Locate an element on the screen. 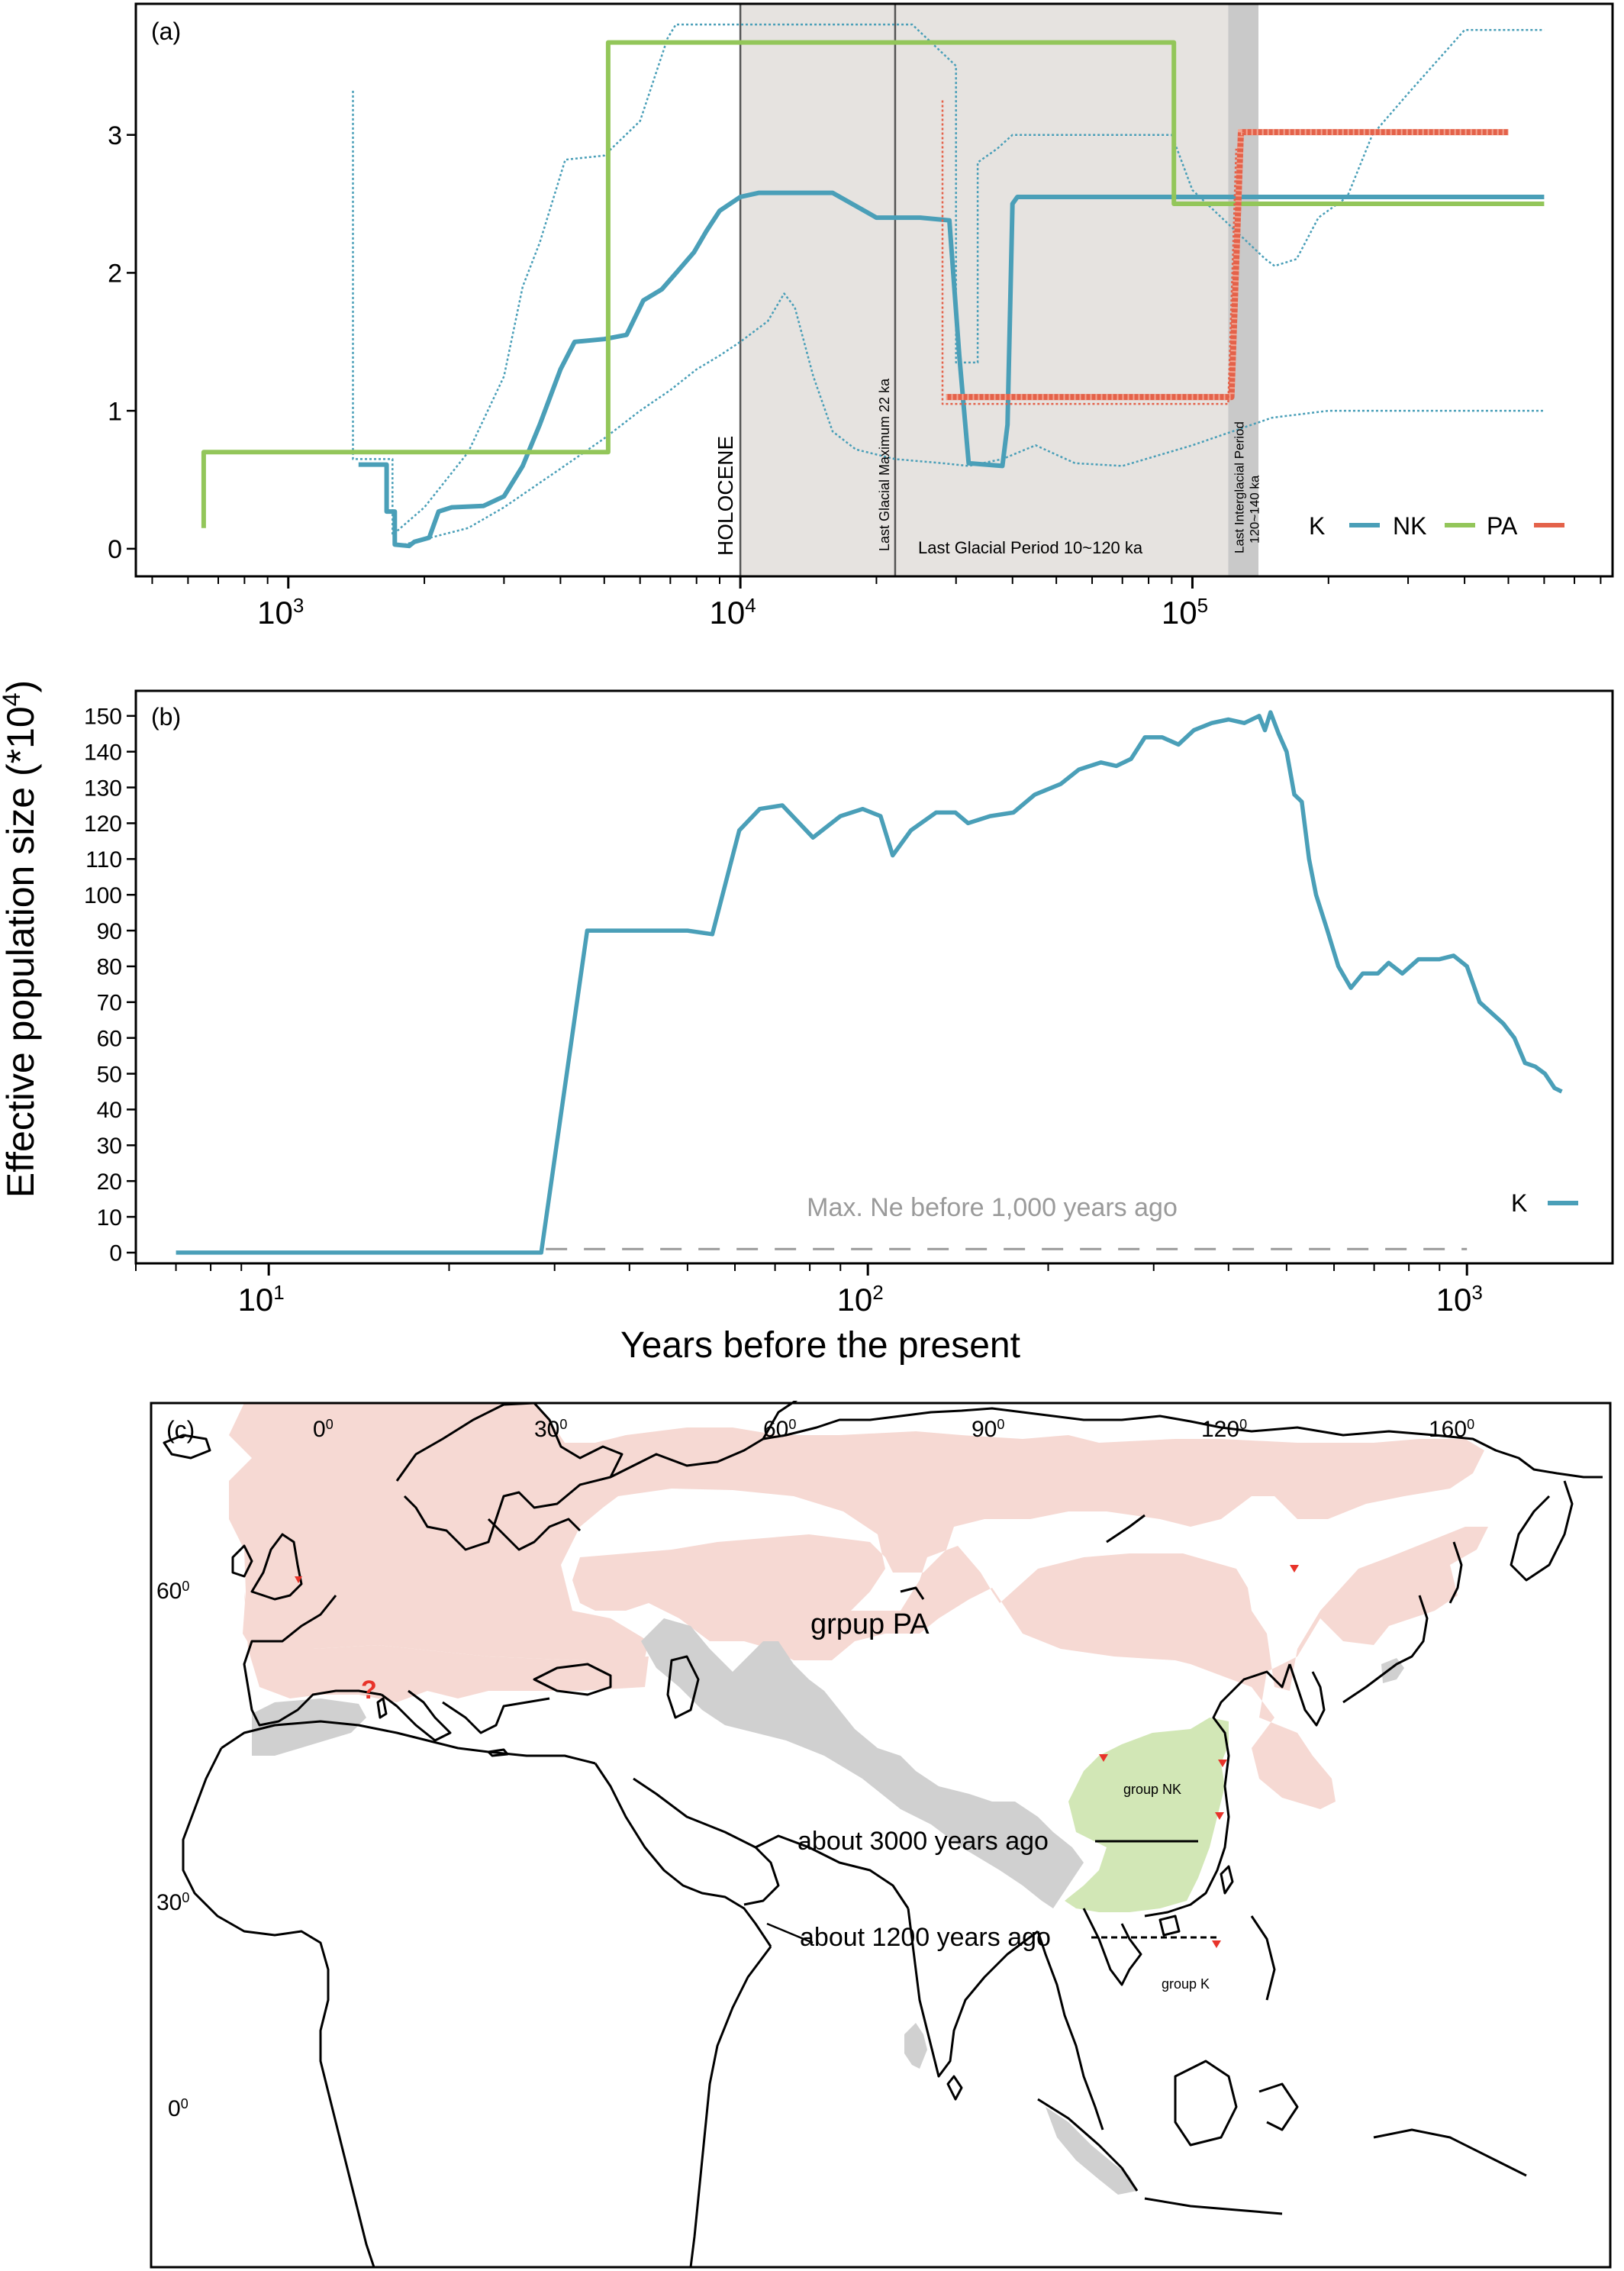 The height and width of the screenshot is (2271, 1624). lon-label-30: 300 is located at coordinates (550, 1430).